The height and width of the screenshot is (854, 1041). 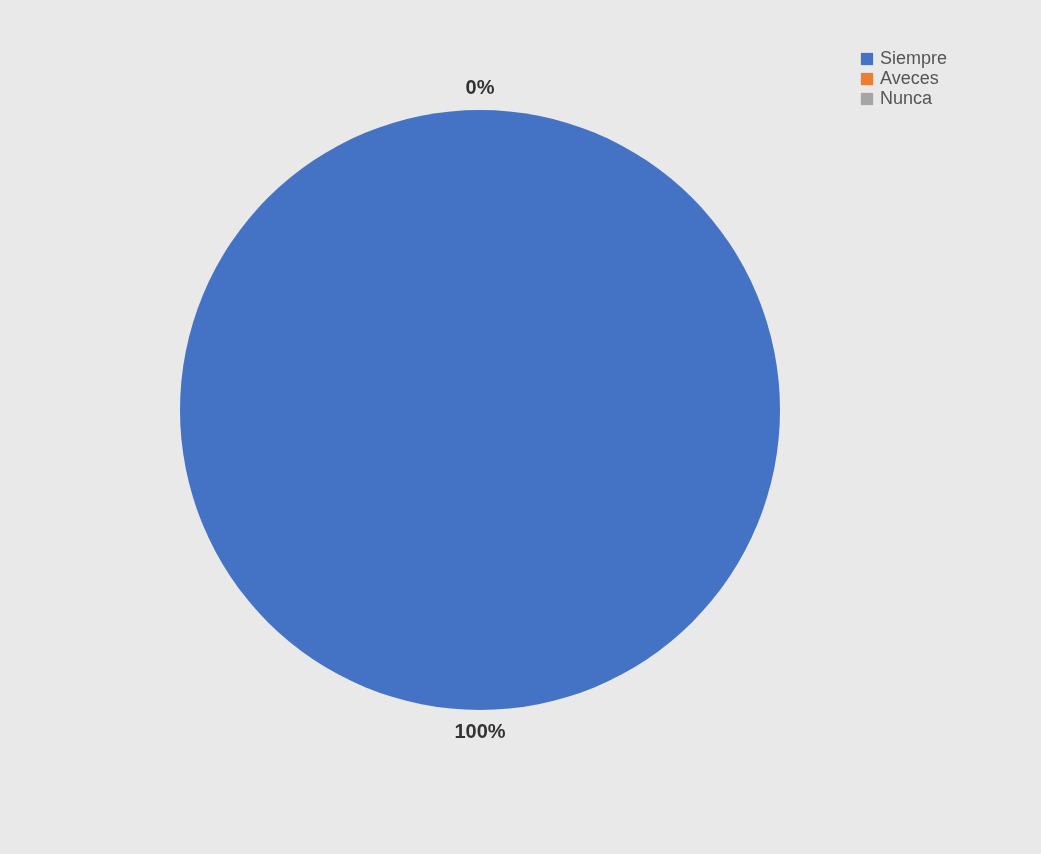 What do you see at coordinates (907, 98) in the screenshot?
I see `legend-label: Nunca` at bounding box center [907, 98].